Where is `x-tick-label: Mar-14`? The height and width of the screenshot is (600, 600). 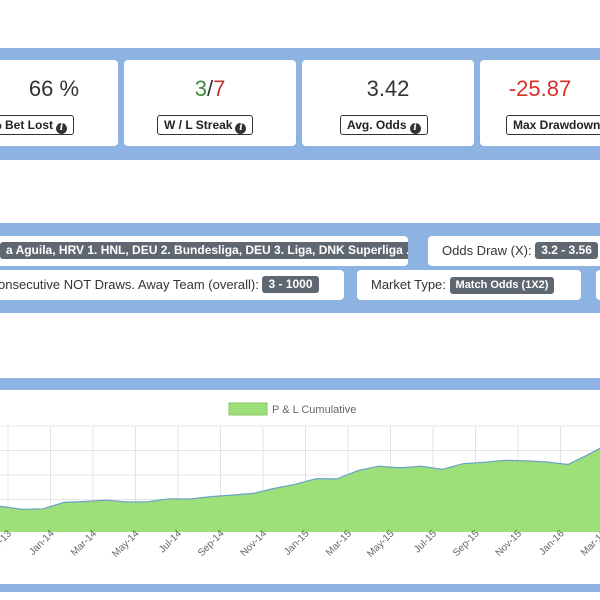 x-tick-label: Mar-14 is located at coordinates (84, 543).